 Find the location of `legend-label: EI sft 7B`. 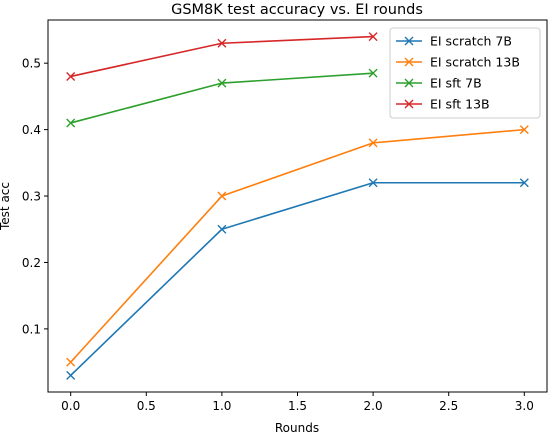

legend-label: EI sft 7B is located at coordinates (456, 83).